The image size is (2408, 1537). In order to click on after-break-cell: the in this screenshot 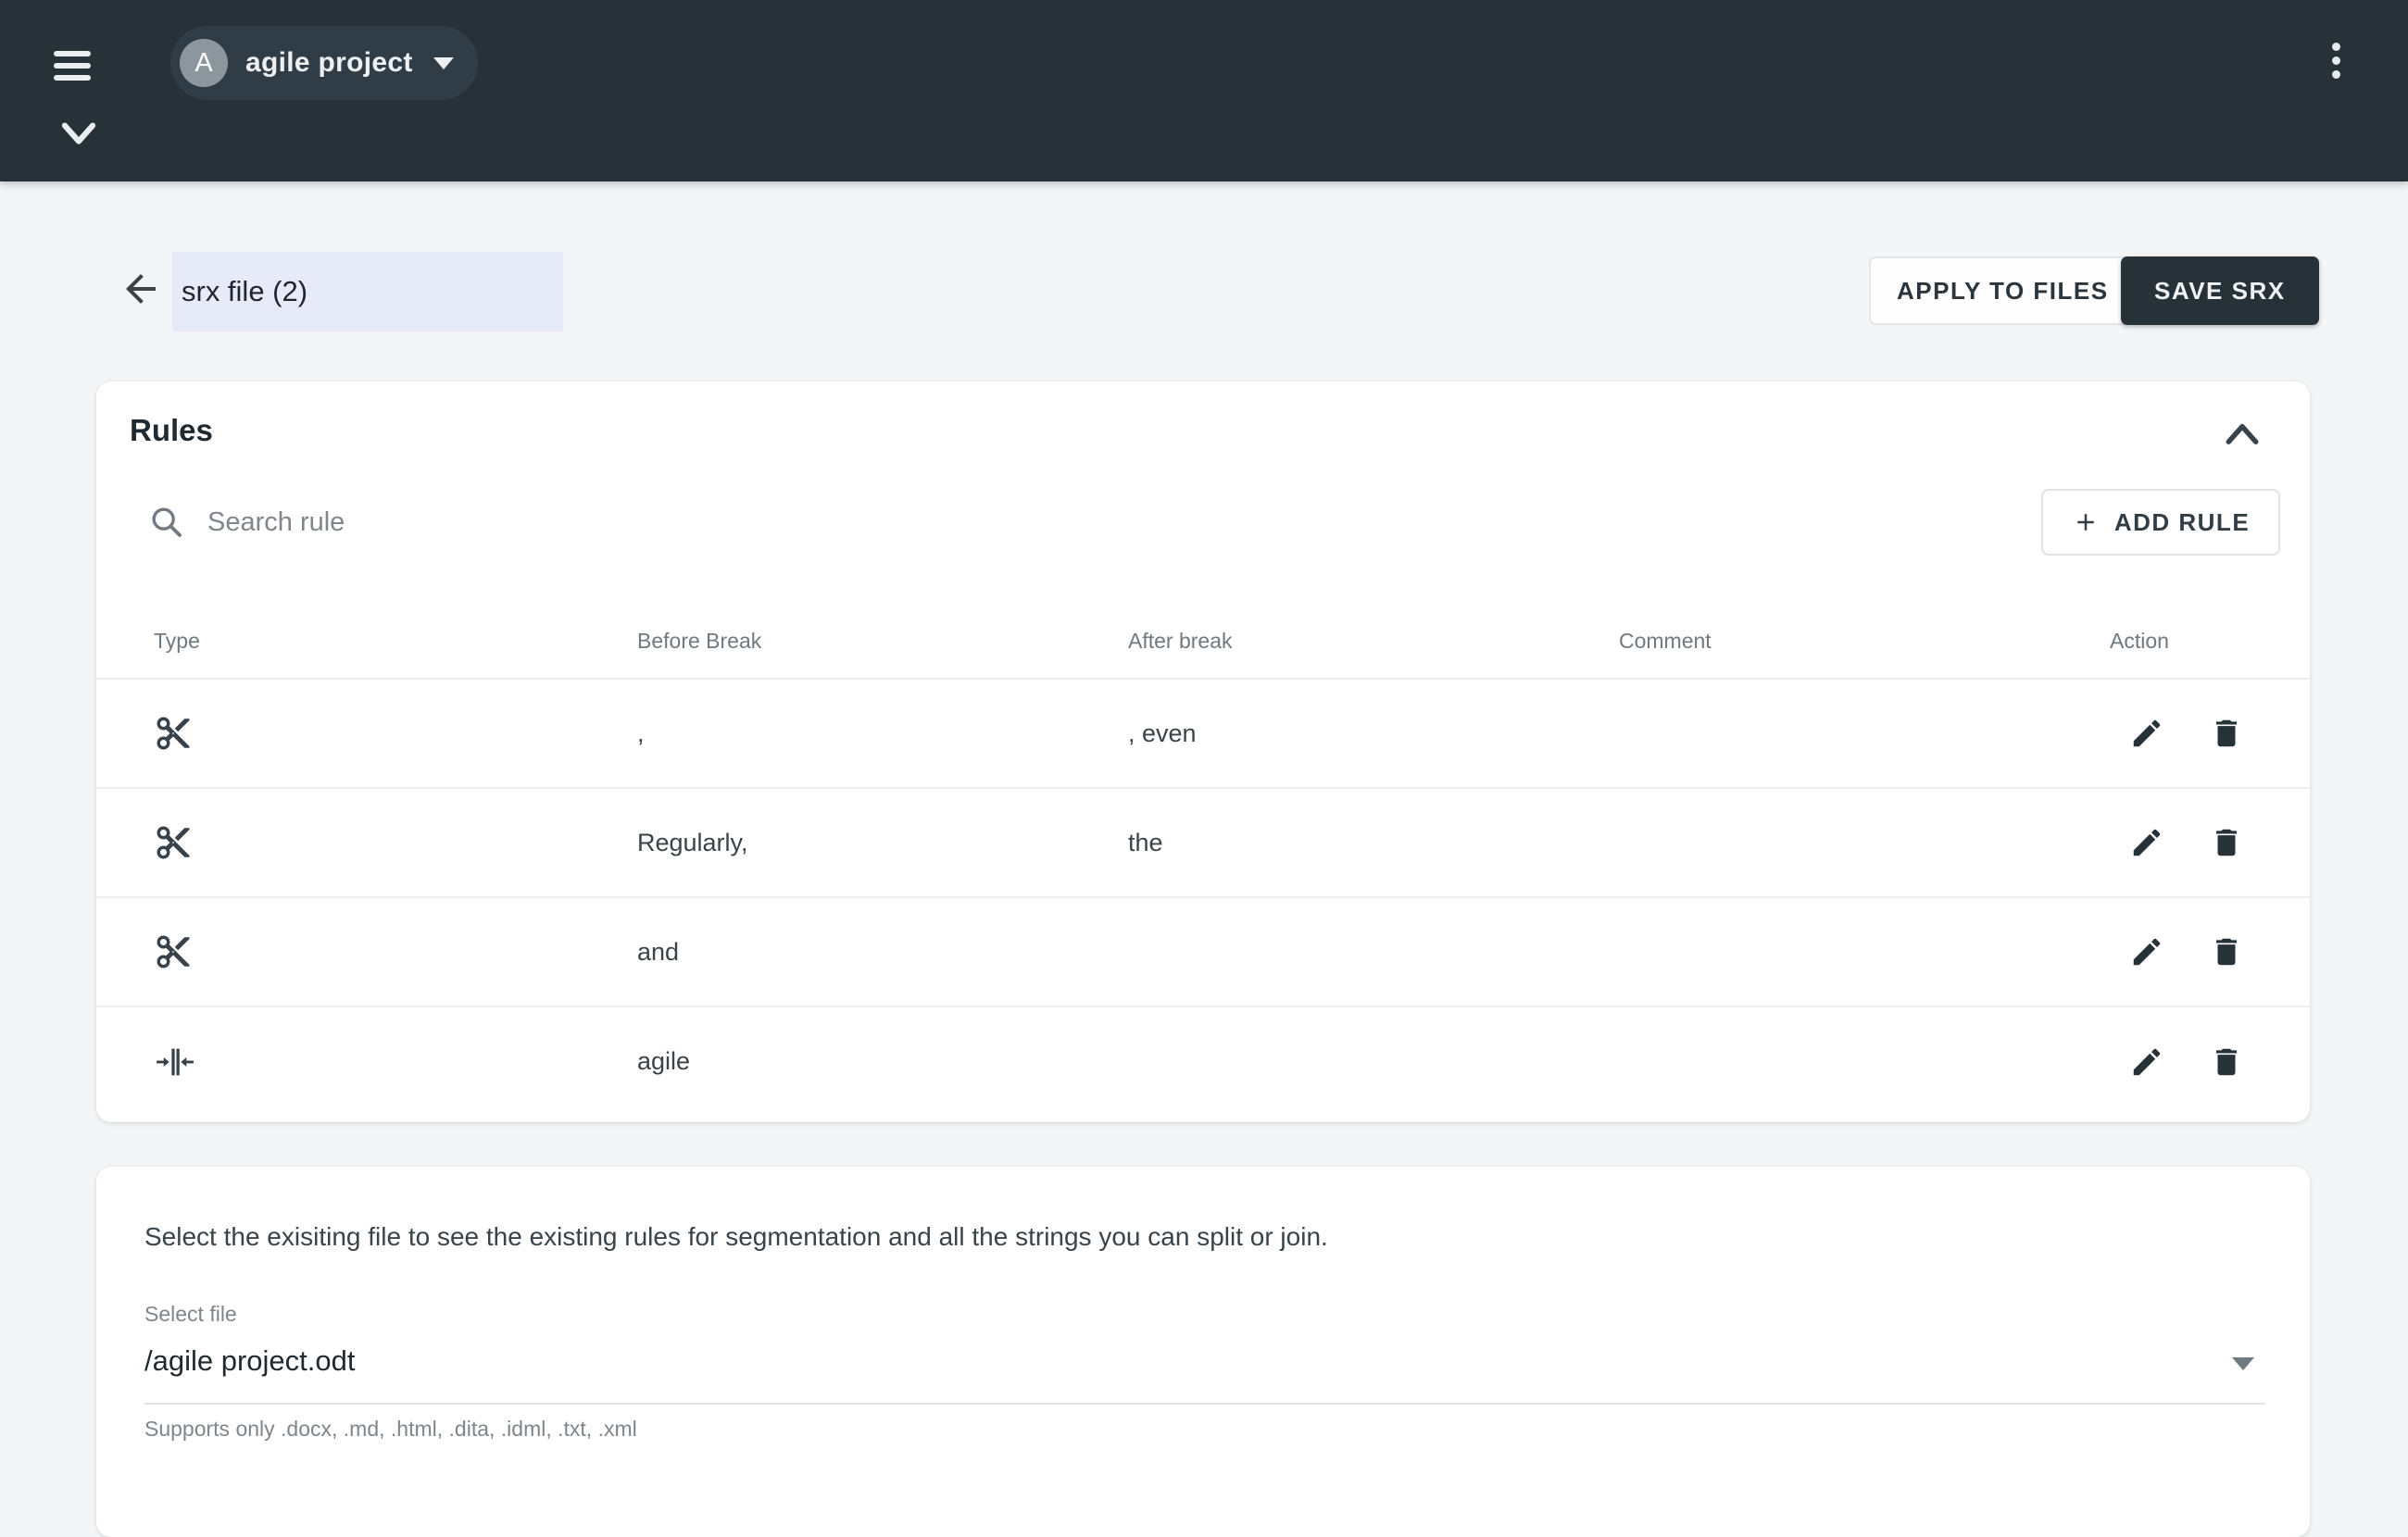, I will do `click(1145, 842)`.